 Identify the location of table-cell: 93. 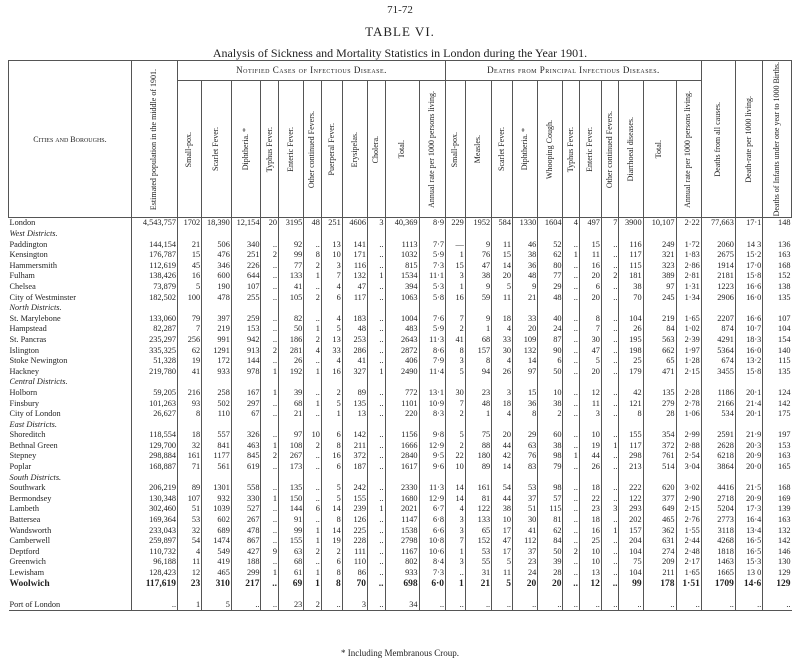
(189, 404).